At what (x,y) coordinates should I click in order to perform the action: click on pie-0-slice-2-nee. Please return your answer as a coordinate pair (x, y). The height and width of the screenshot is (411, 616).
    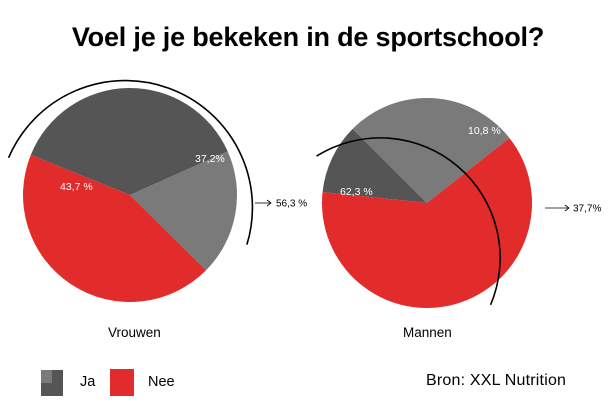
    Looking at the image, I should click on (114, 228).